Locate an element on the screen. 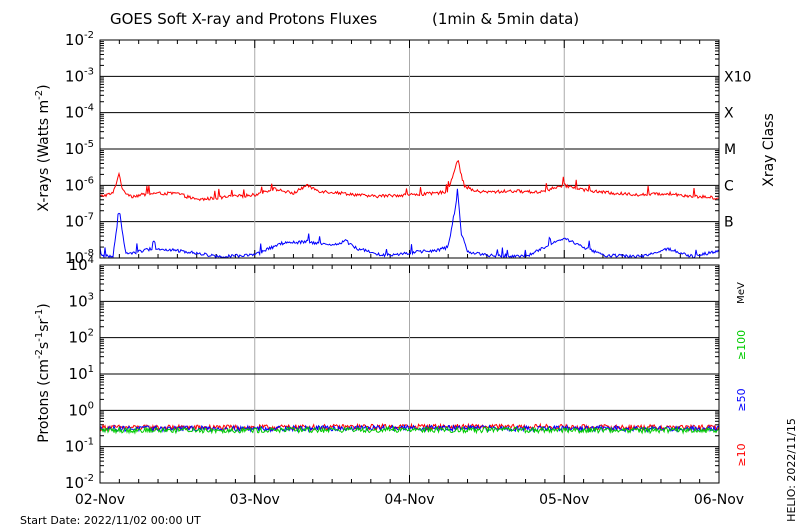 The image size is (800, 530). y-tick-label: 10⁻¹ is located at coordinates (79, 446).